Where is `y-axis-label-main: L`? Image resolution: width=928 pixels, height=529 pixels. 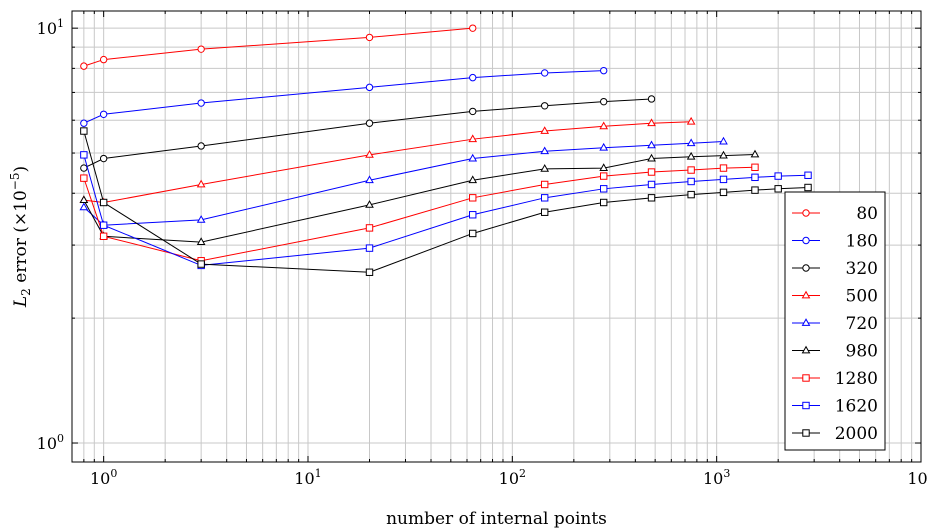 y-axis-label-main: L is located at coordinates (21, 302).